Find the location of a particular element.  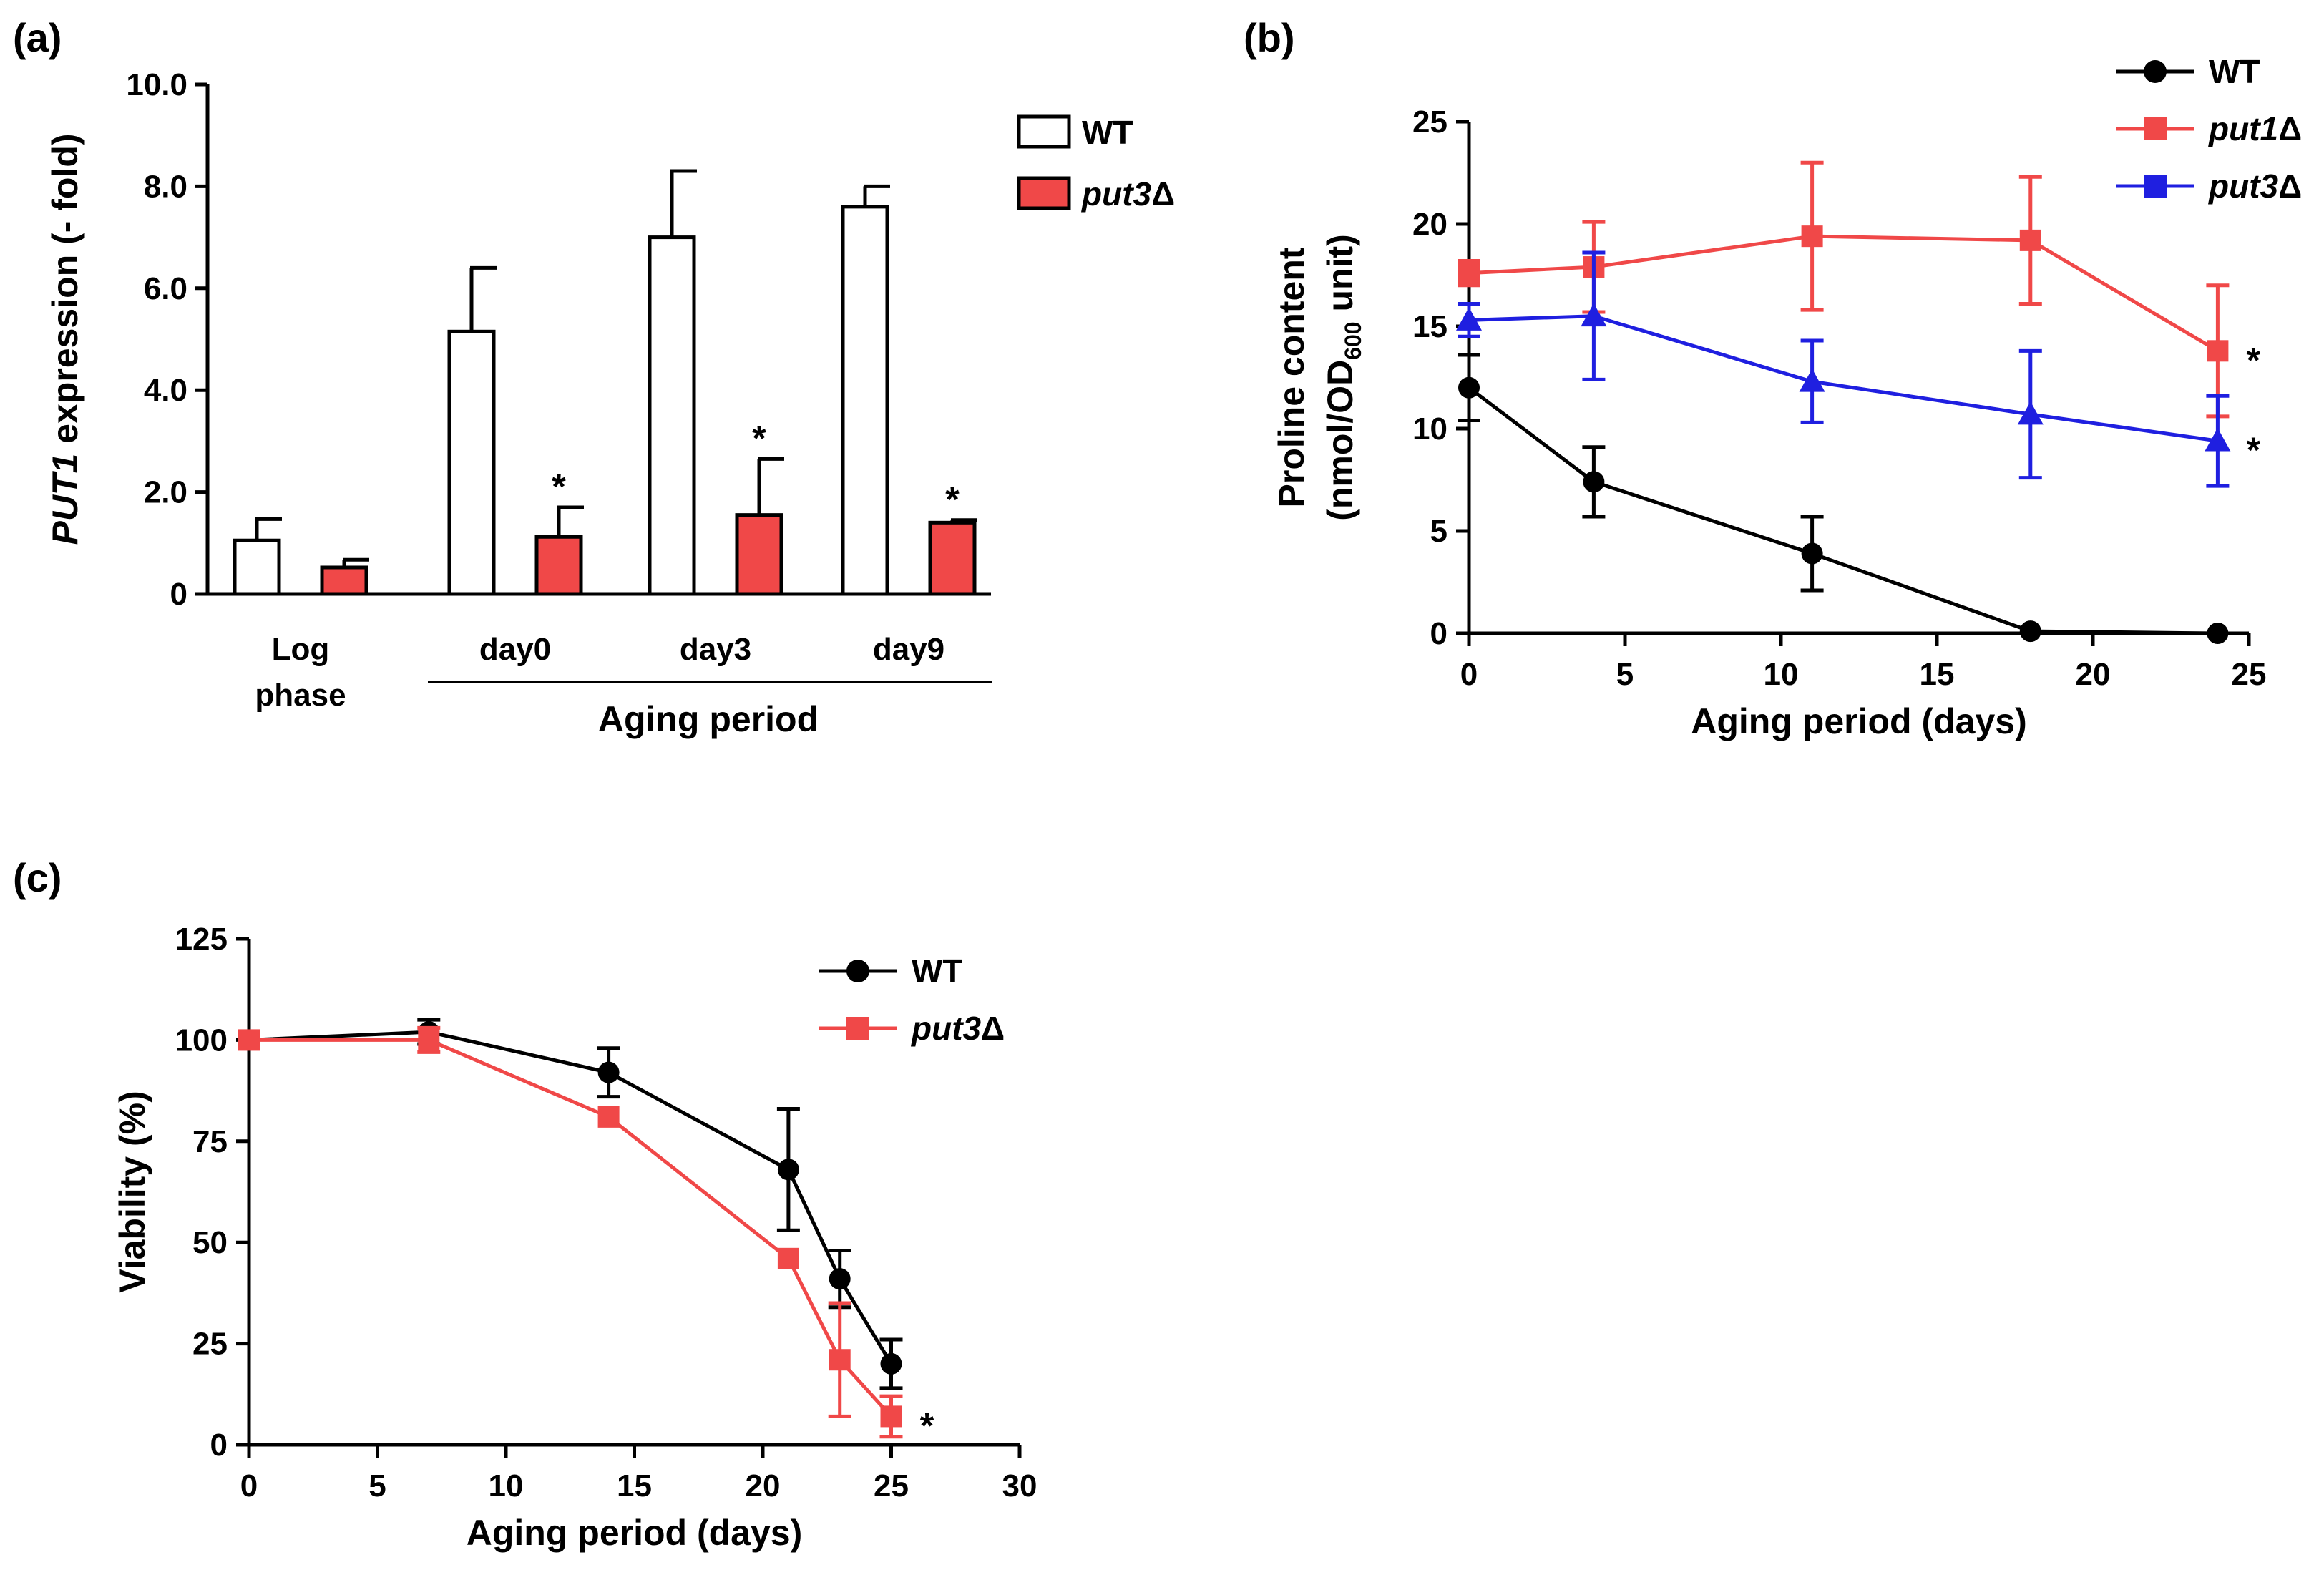

y-axis-title-b-line1: Proline content is located at coordinates (1291, 377).